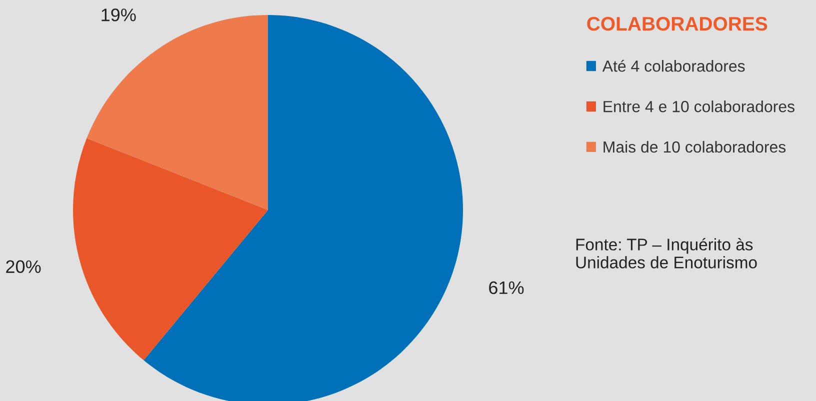 The image size is (816, 401). What do you see at coordinates (23, 267) in the screenshot?
I see `data-label: 20%` at bounding box center [23, 267].